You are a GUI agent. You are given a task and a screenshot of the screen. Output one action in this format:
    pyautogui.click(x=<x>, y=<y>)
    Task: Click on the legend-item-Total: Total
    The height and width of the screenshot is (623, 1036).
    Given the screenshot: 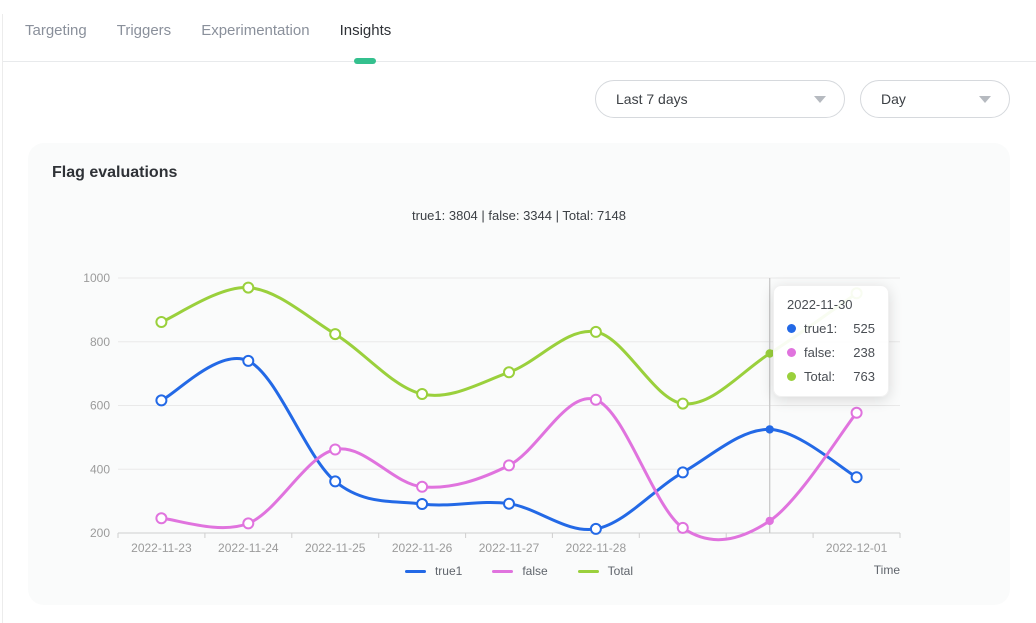 What is the action you would take?
    pyautogui.click(x=605, y=571)
    